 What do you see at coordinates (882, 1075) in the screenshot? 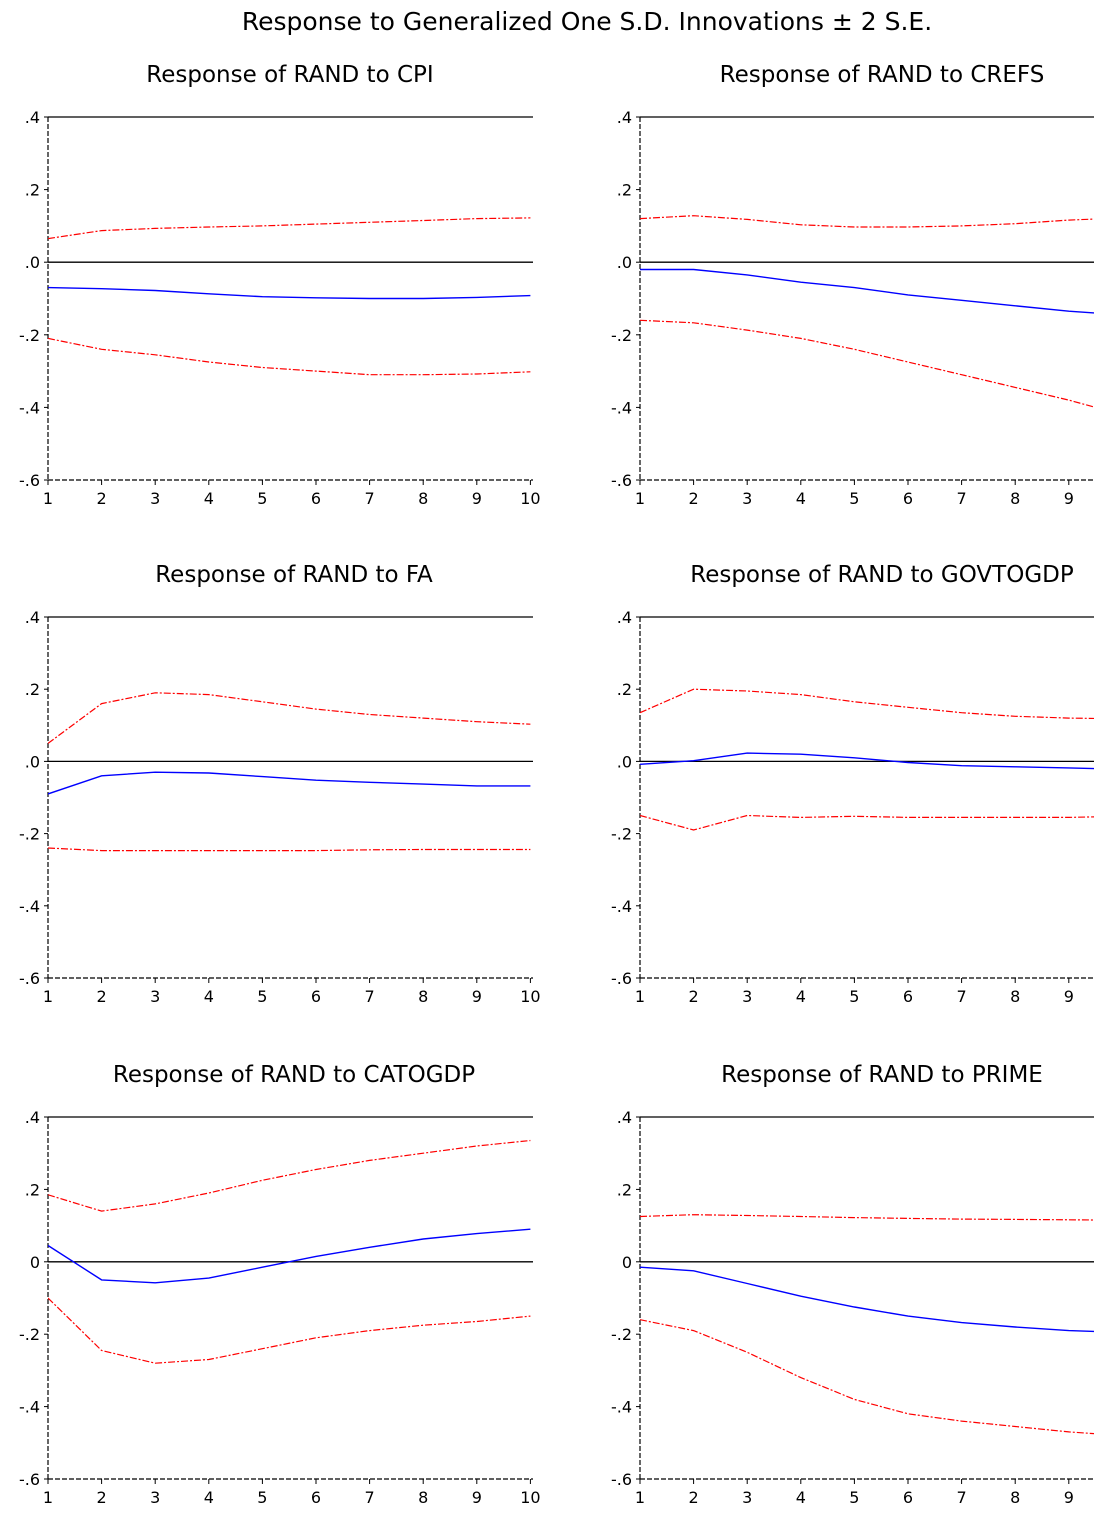
I see `panel-title: Response of RAND to PRIME` at bounding box center [882, 1075].